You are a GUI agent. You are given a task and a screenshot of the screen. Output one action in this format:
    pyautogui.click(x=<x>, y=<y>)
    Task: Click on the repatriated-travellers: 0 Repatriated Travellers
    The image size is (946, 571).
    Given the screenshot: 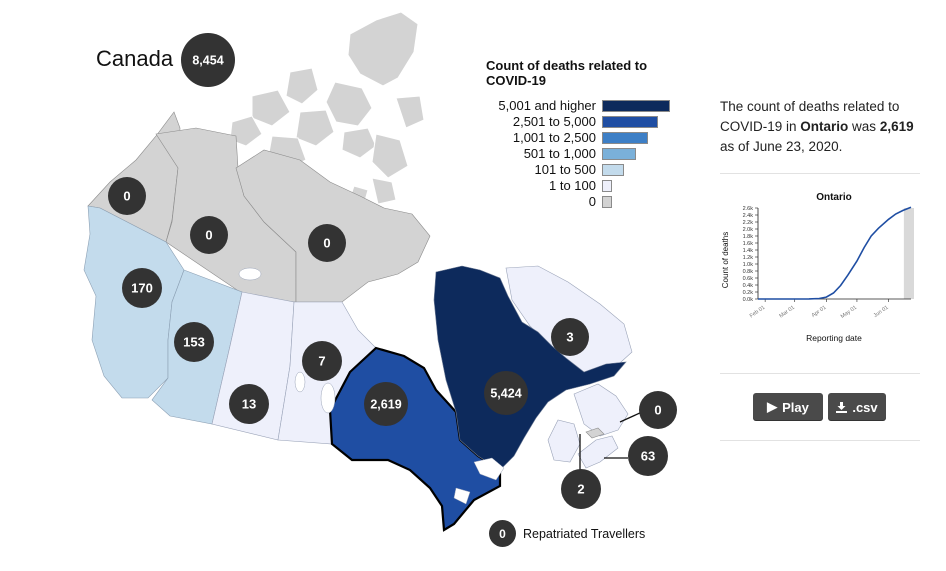 What is the action you would take?
    pyautogui.click(x=567, y=533)
    